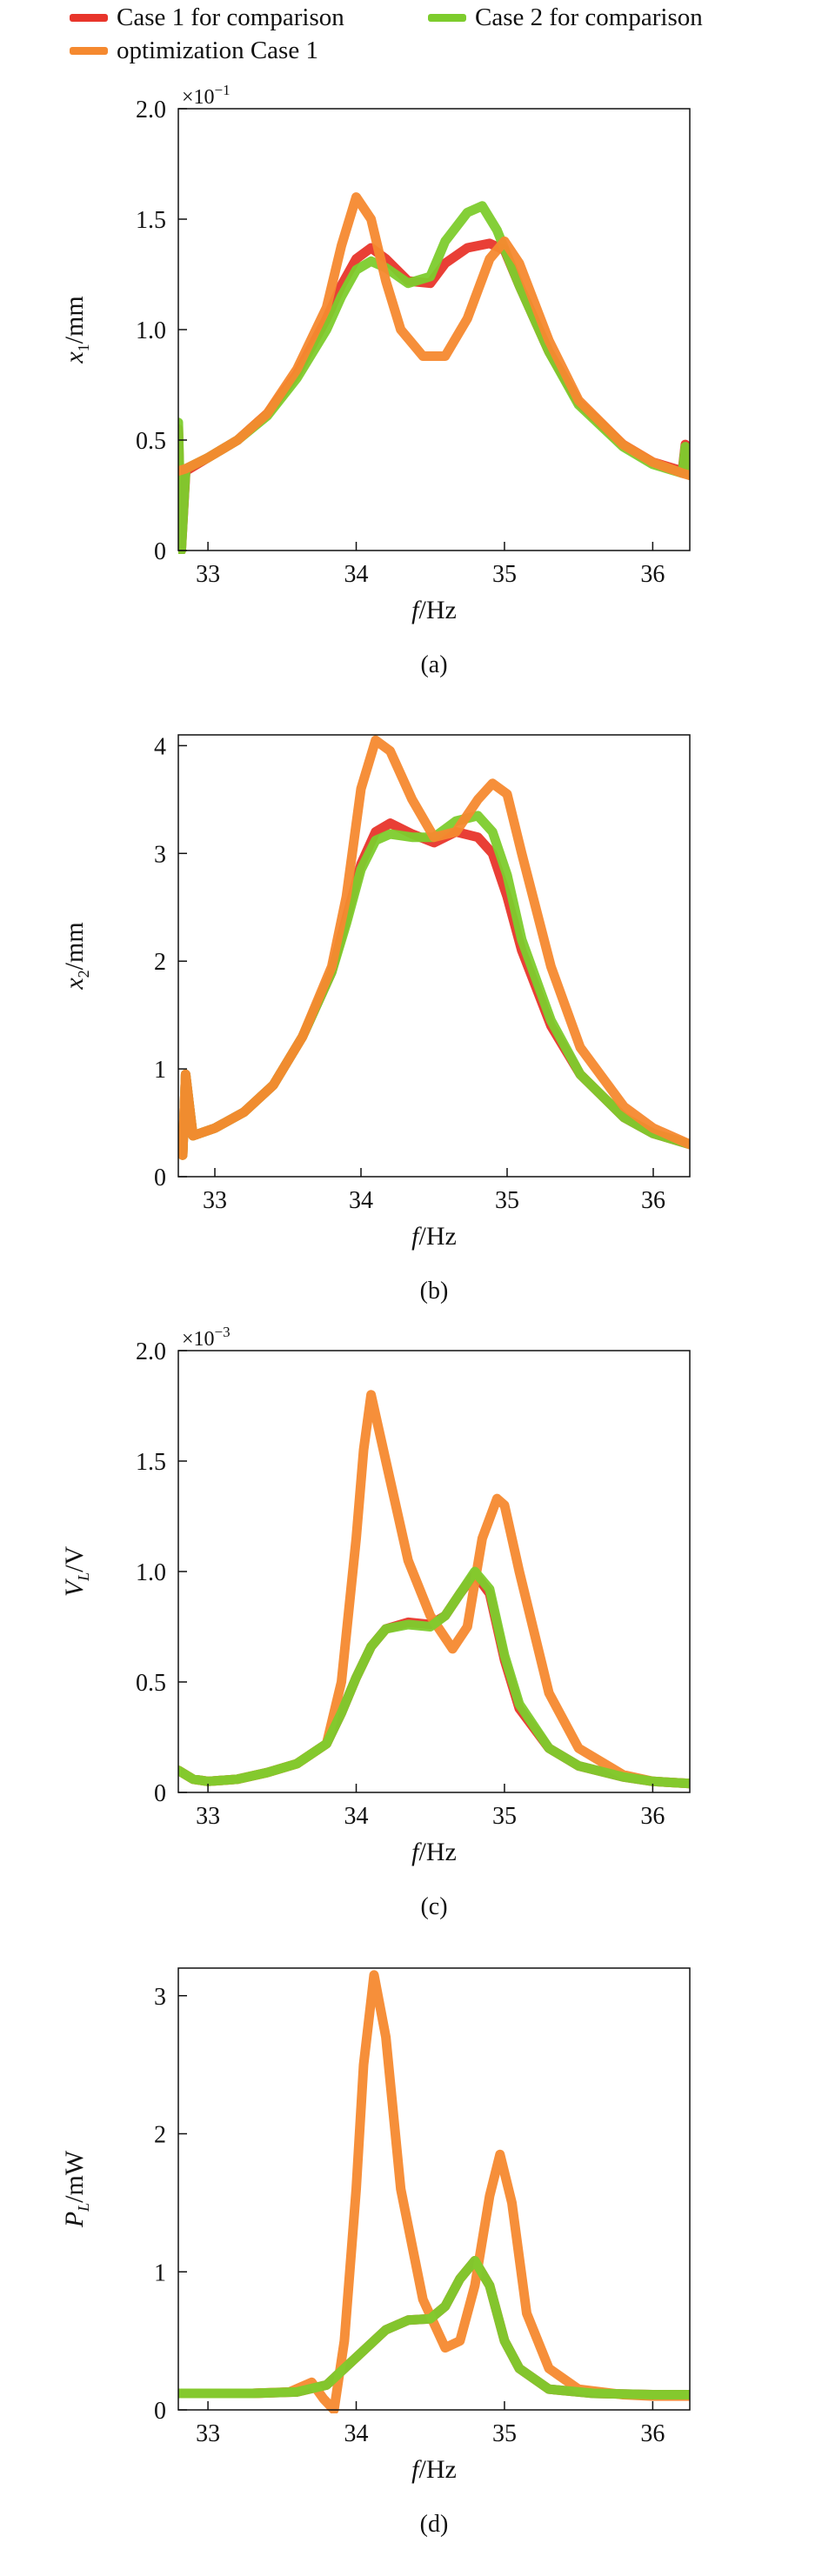  I want to click on legend-item-case2: Case 2 for comparison, so click(565, 17).